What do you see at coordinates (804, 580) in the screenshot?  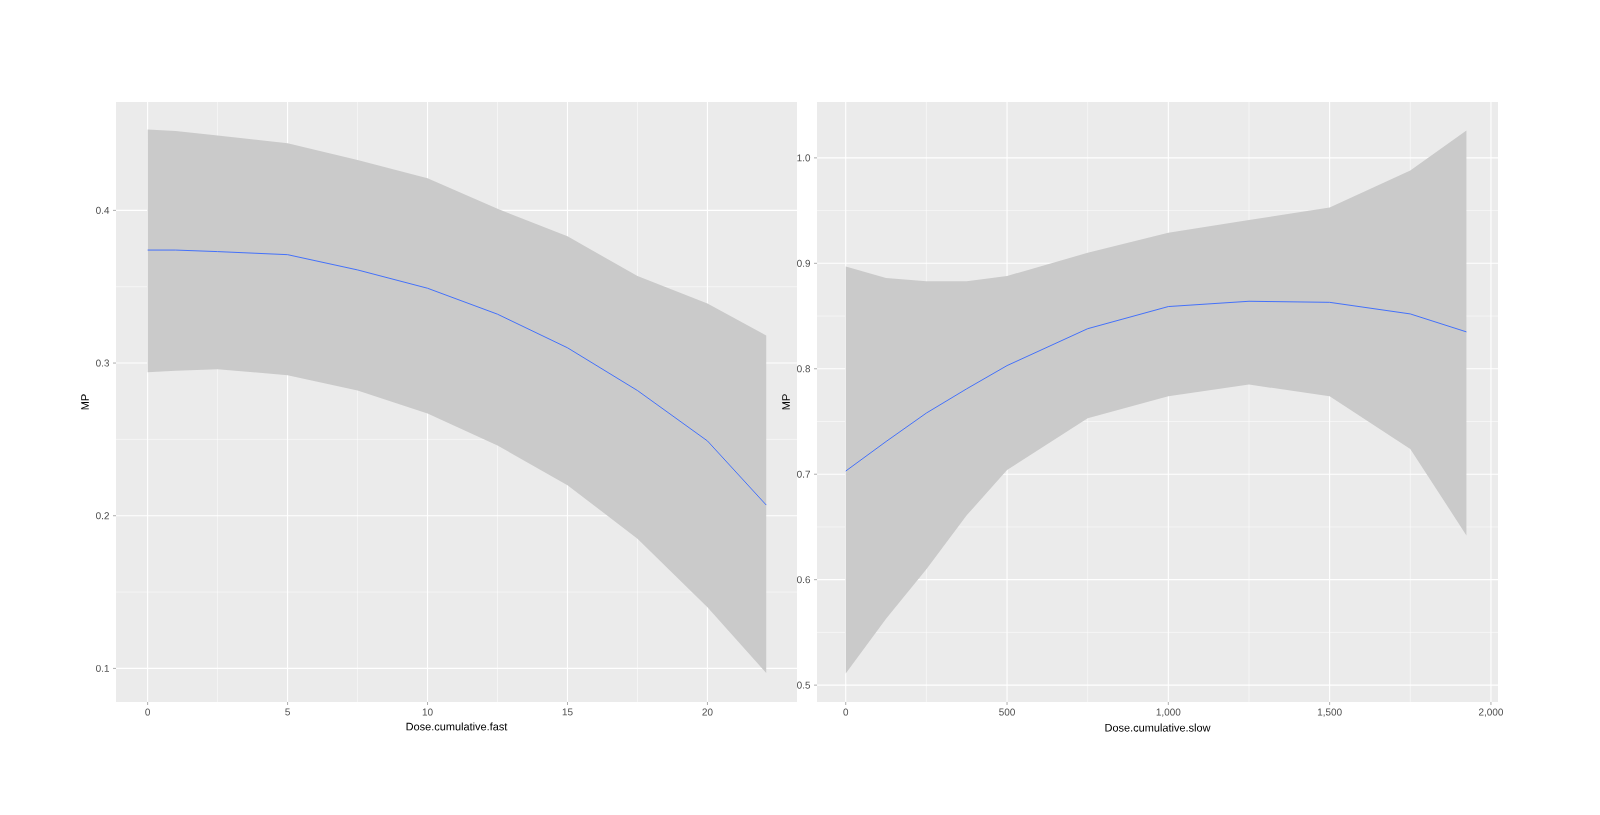 I see `y-tick-label: 0.6` at bounding box center [804, 580].